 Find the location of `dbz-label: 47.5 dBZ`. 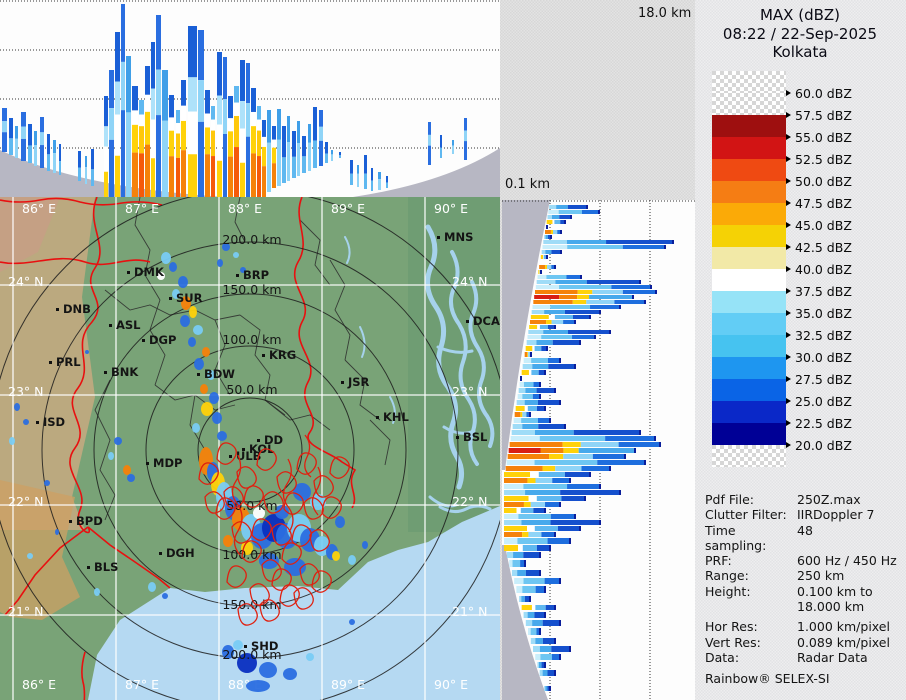

dbz-label: 47.5 dBZ is located at coordinates (819, 203).